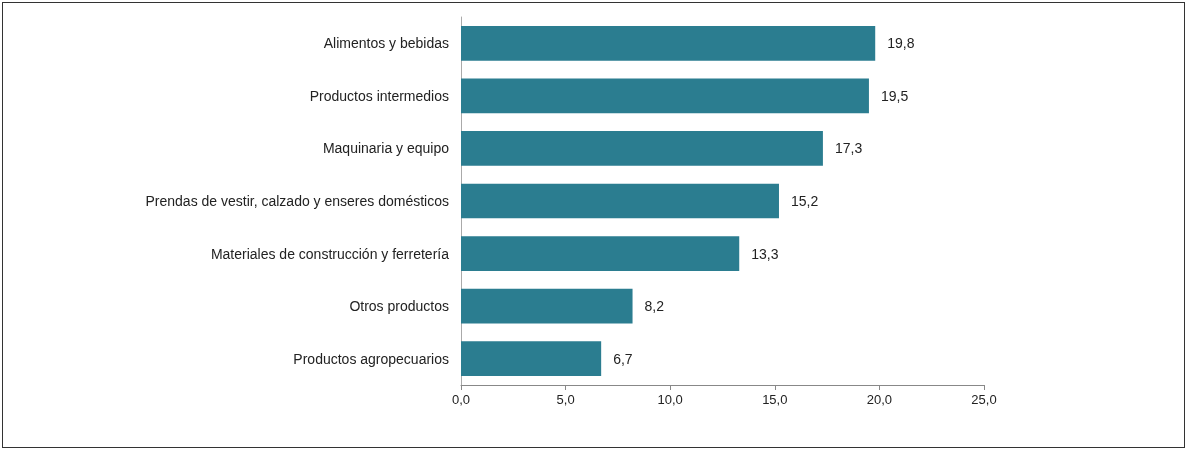 The width and height of the screenshot is (1187, 450). What do you see at coordinates (654, 306) in the screenshot?
I see `data-label: 8,2` at bounding box center [654, 306].